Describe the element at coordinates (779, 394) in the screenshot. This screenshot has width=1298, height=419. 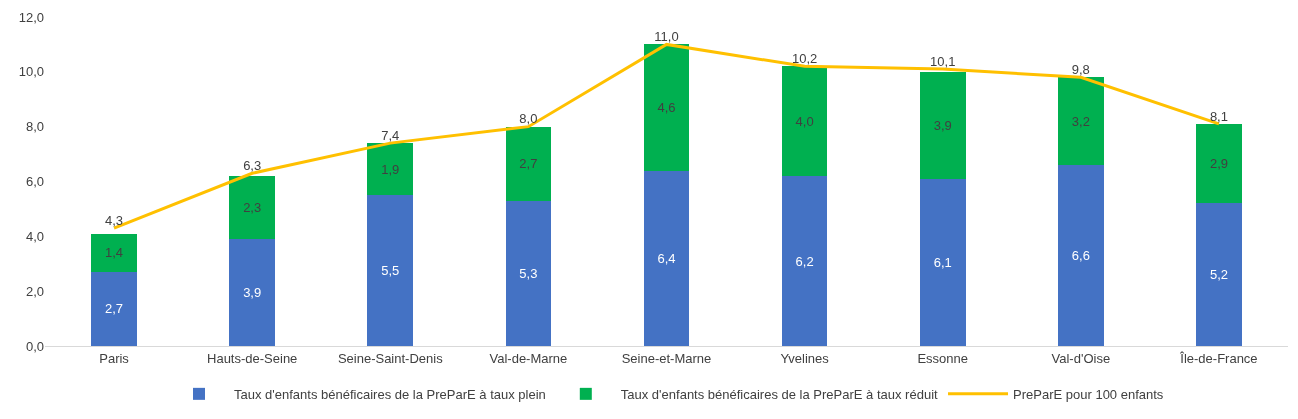
I see `legend-label: Taux d'enfants bénéficaires de la PreParE à taux réduit` at that location.